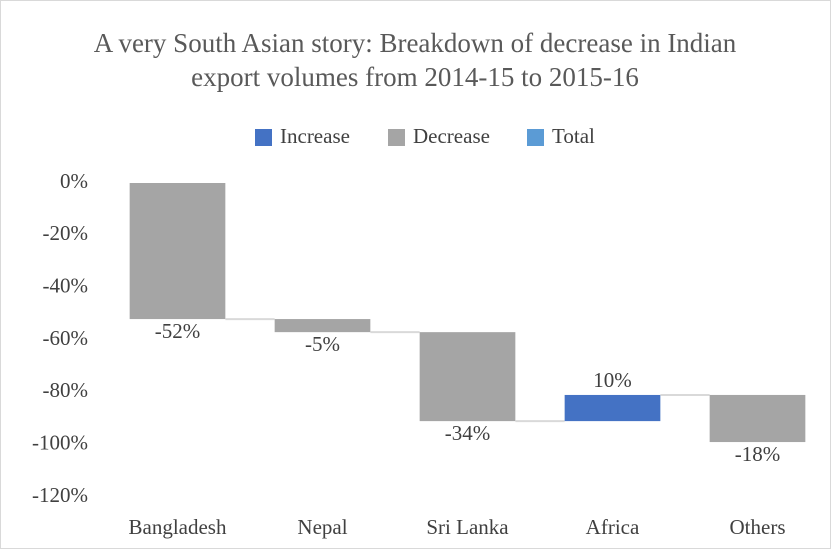  What do you see at coordinates (60, 442) in the screenshot?
I see `y-tick-label: -100%` at bounding box center [60, 442].